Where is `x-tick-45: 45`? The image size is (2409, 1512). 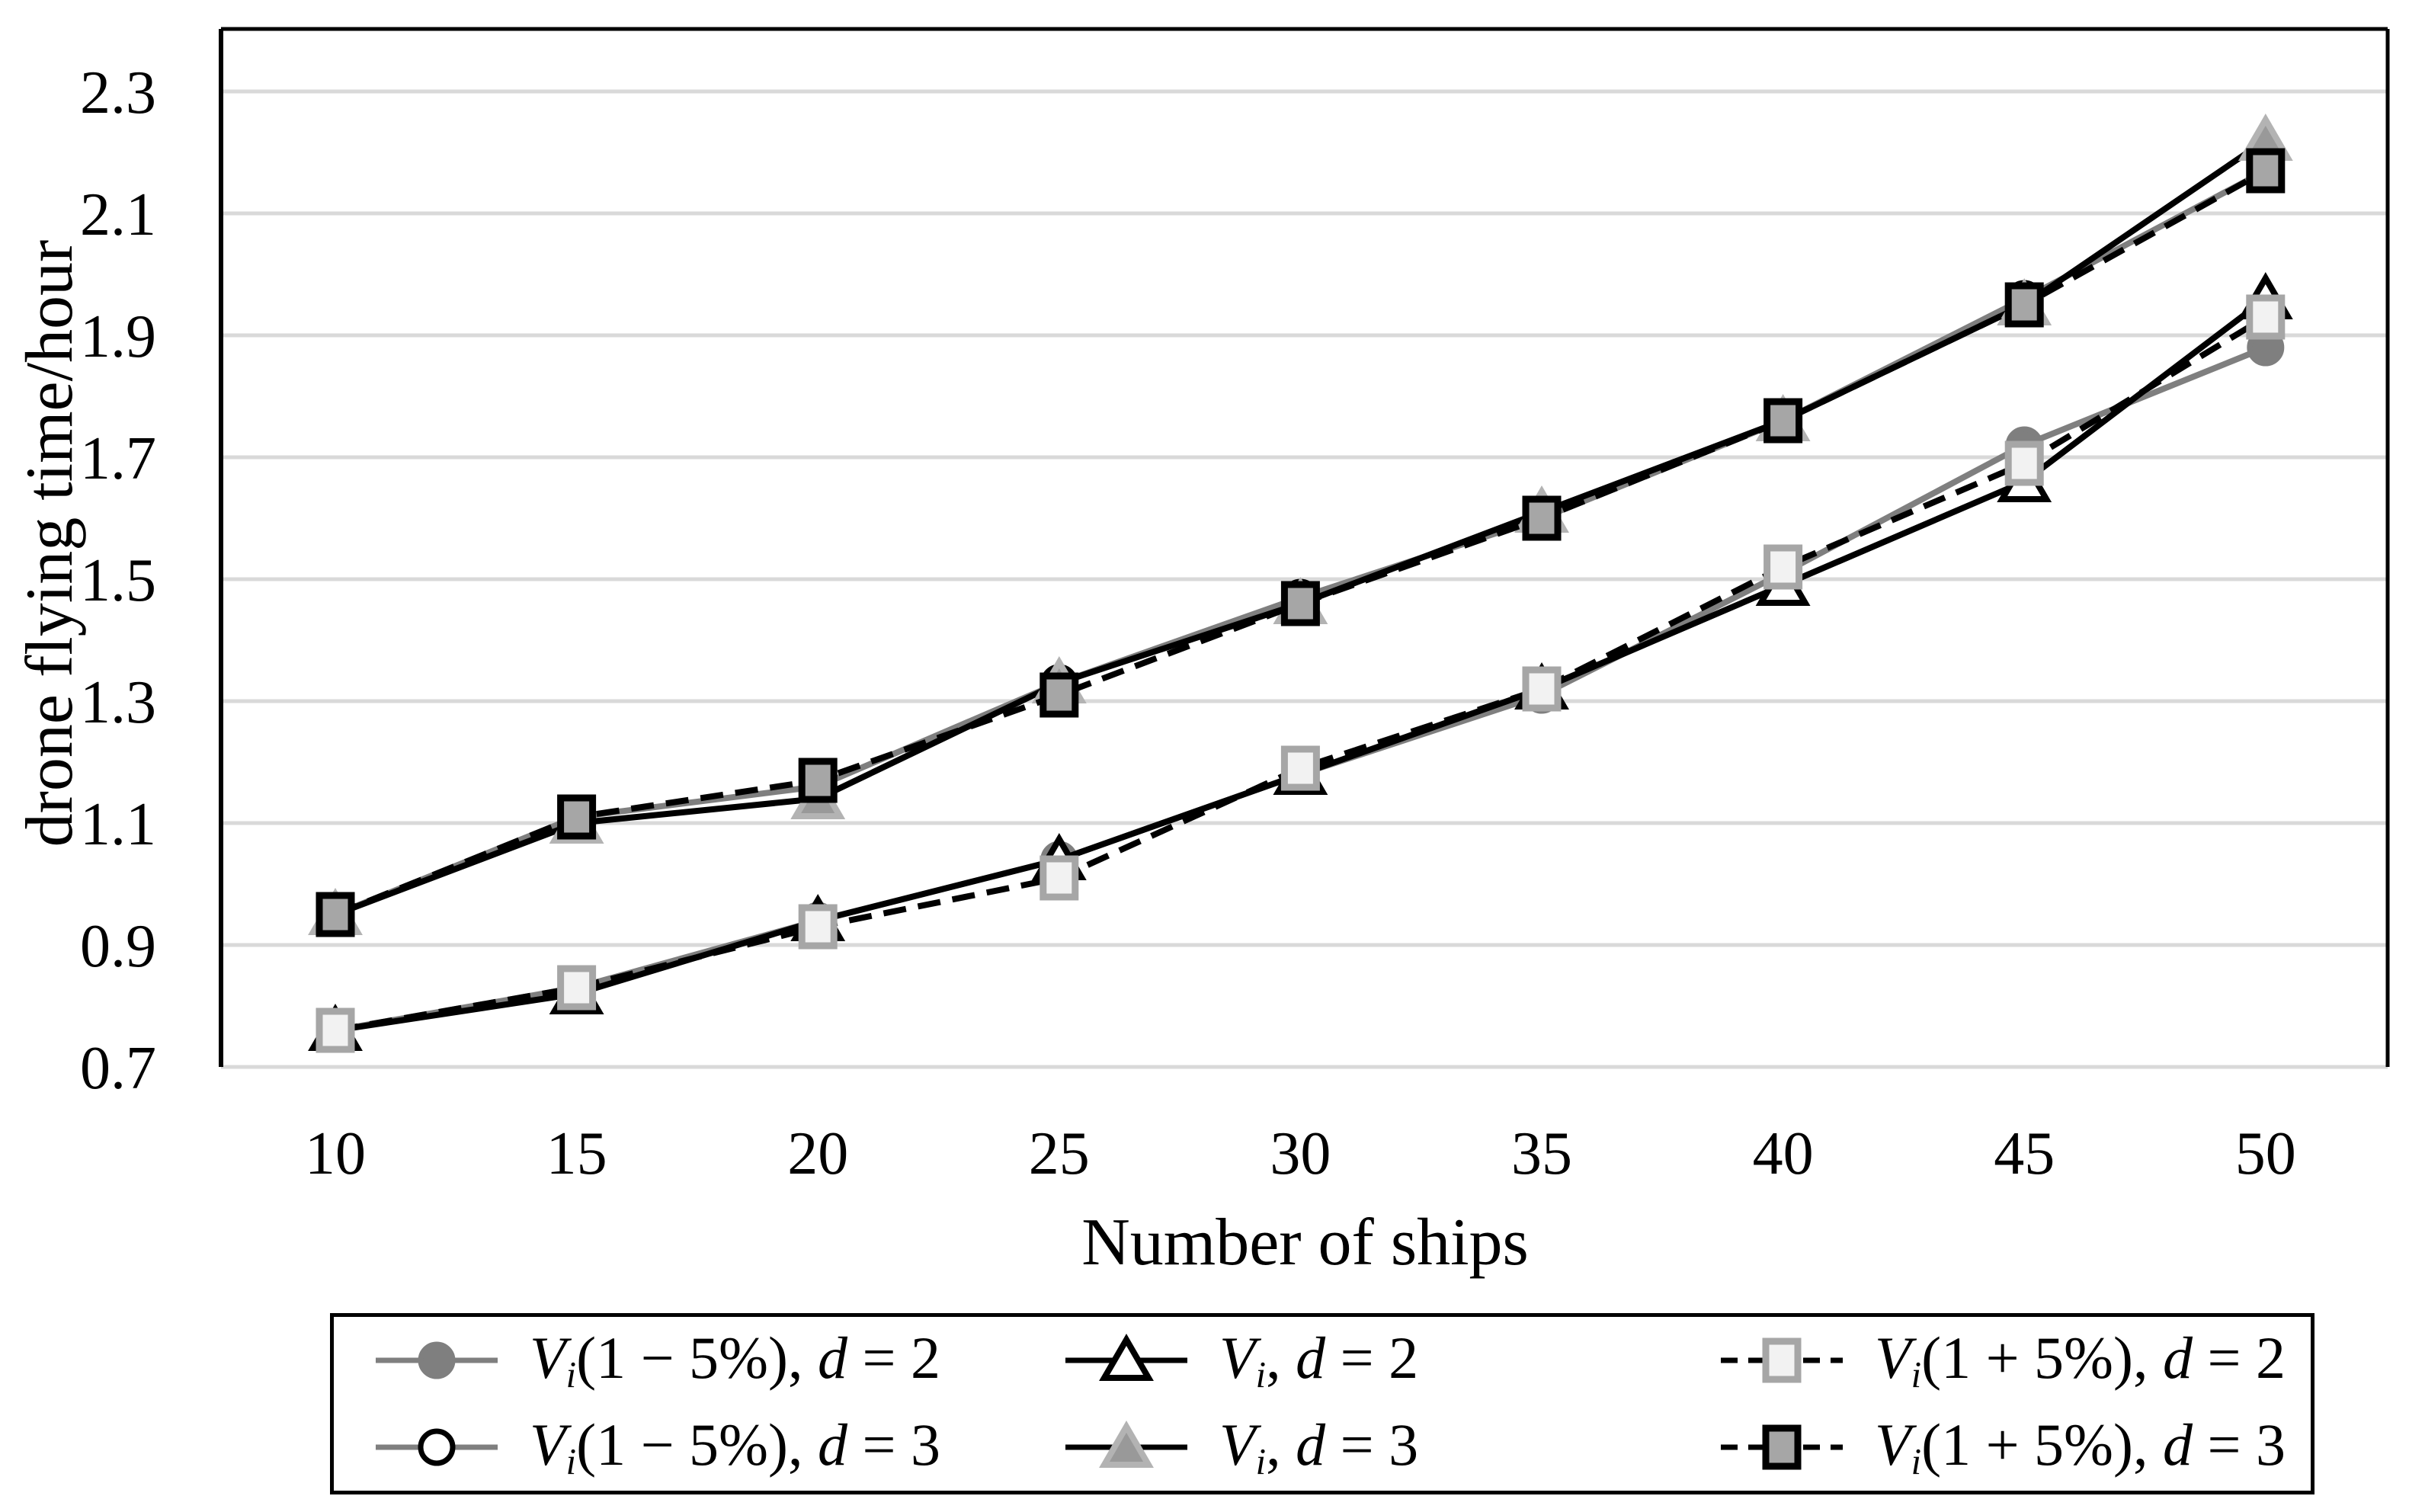 x-tick-45: 45 is located at coordinates (2024, 1153).